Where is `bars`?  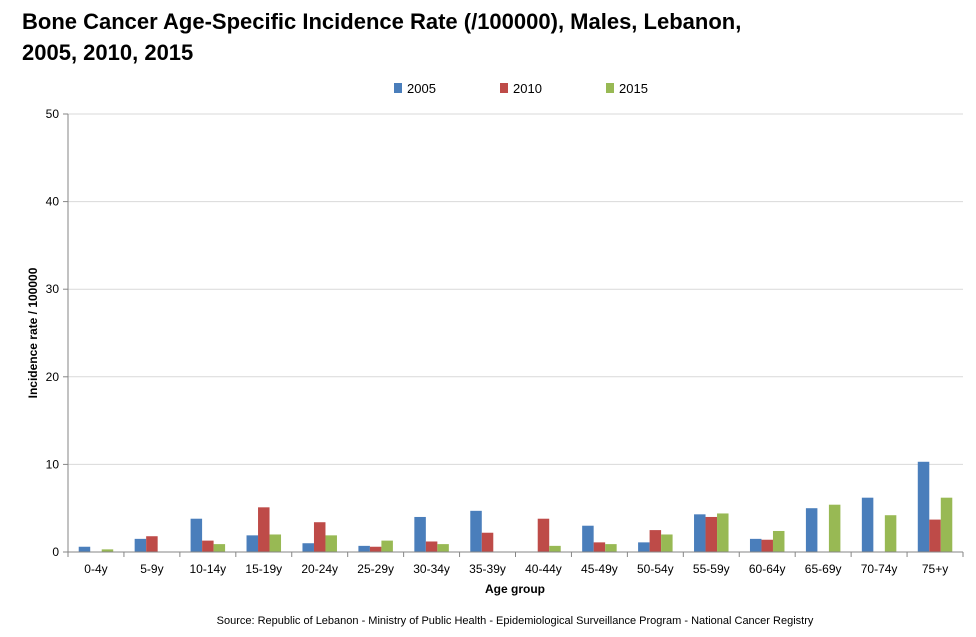 bars is located at coordinates (515, 506).